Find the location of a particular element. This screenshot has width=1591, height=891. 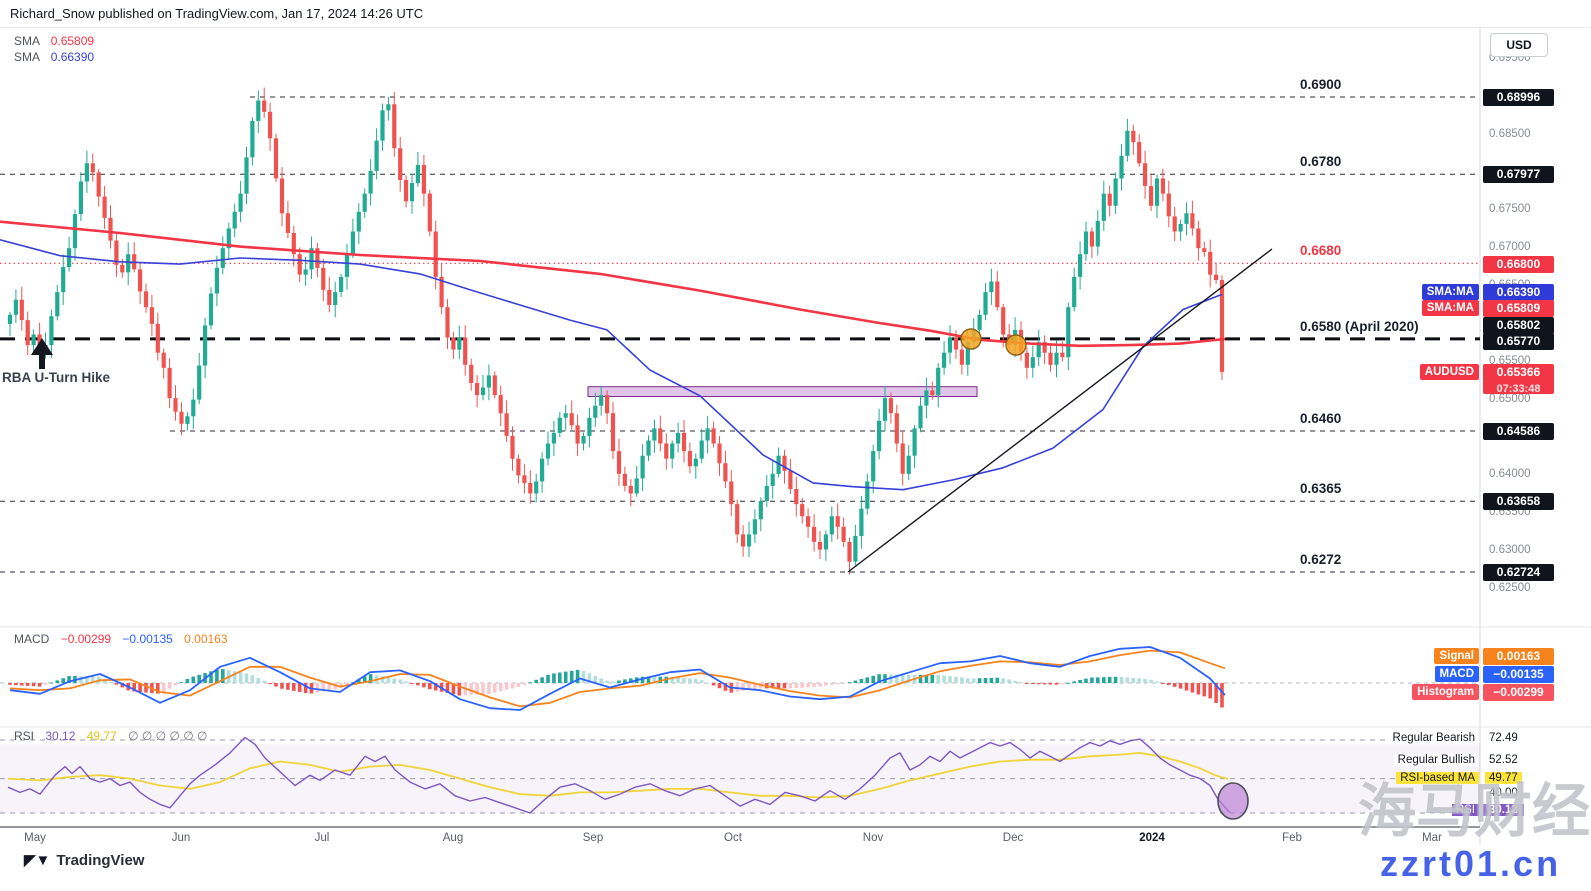

supply-zone-box is located at coordinates (782, 392).